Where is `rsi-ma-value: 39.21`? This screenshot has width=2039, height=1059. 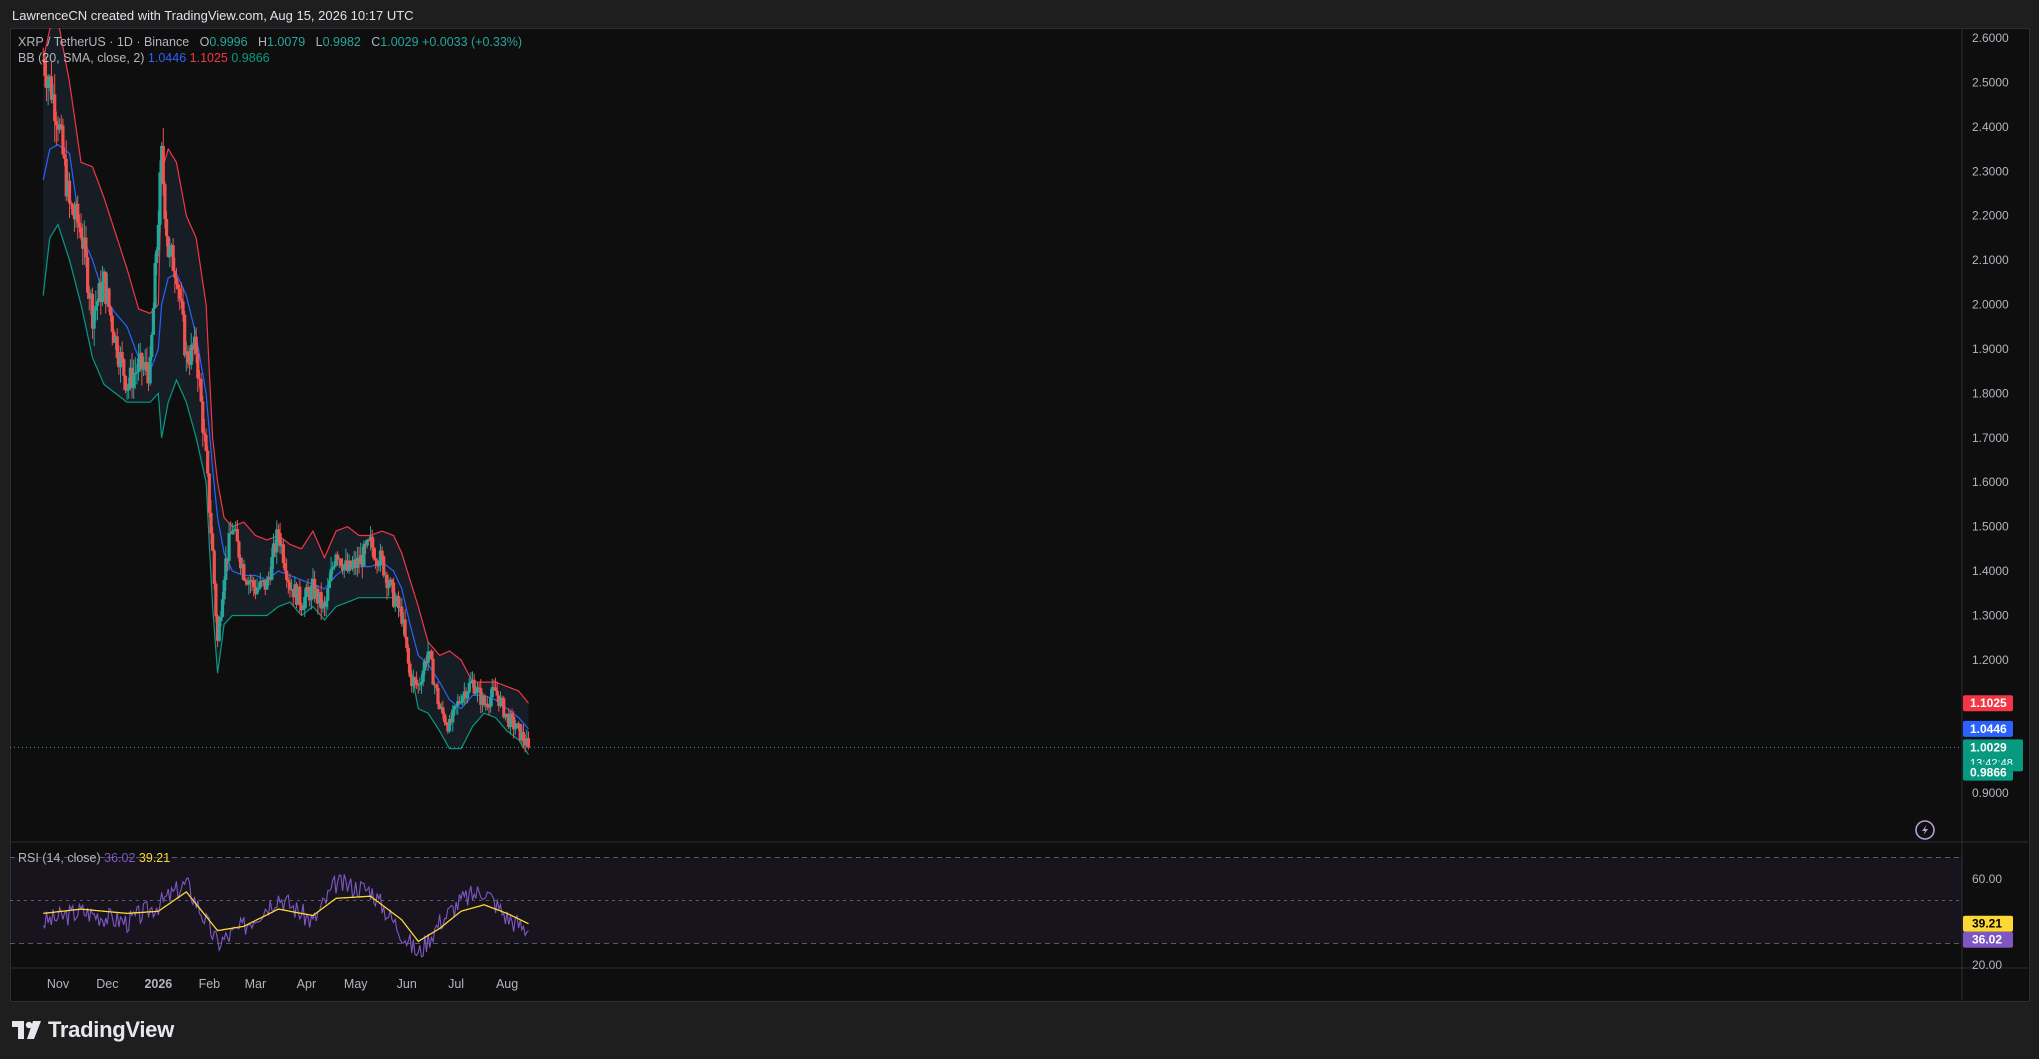
rsi-ma-value: 39.21 is located at coordinates (154, 858).